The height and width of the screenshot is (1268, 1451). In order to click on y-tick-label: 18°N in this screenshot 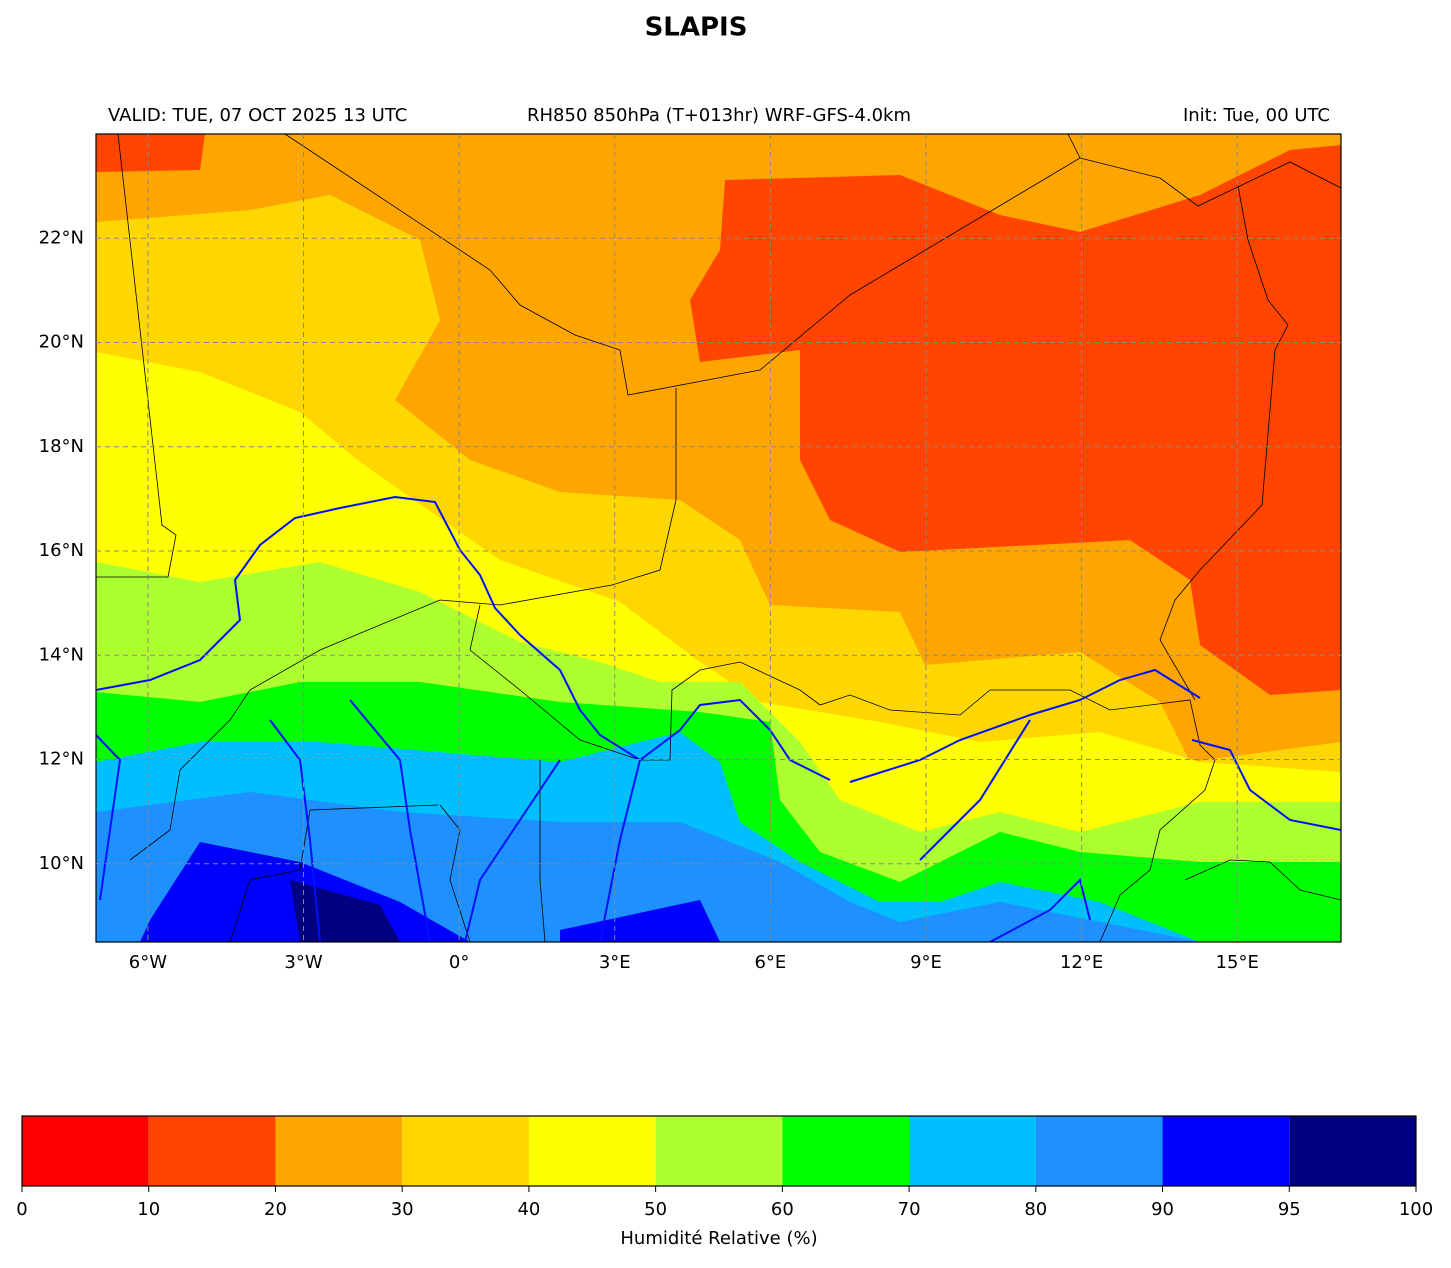, I will do `click(61, 446)`.